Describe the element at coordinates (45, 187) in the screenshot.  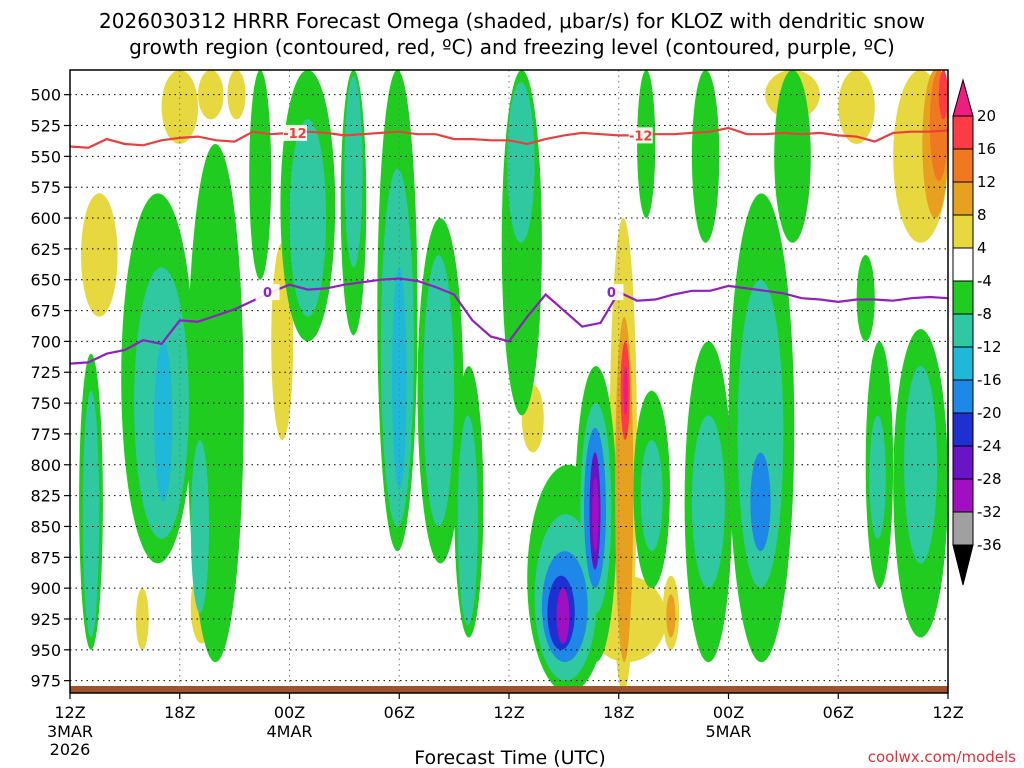
I see `y-tick-label-3: 575` at that location.